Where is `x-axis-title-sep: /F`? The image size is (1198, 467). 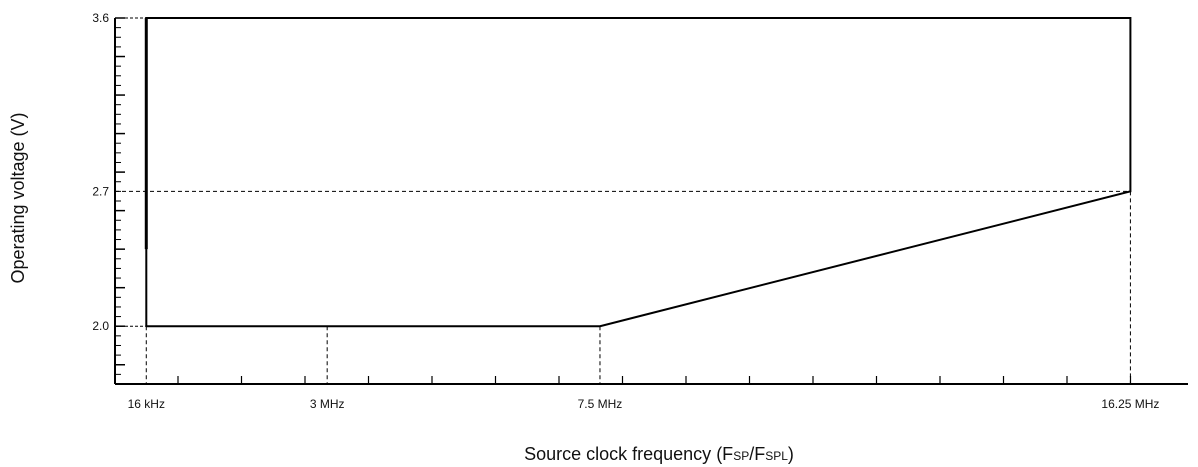
x-axis-title-sep: /F is located at coordinates (757, 454).